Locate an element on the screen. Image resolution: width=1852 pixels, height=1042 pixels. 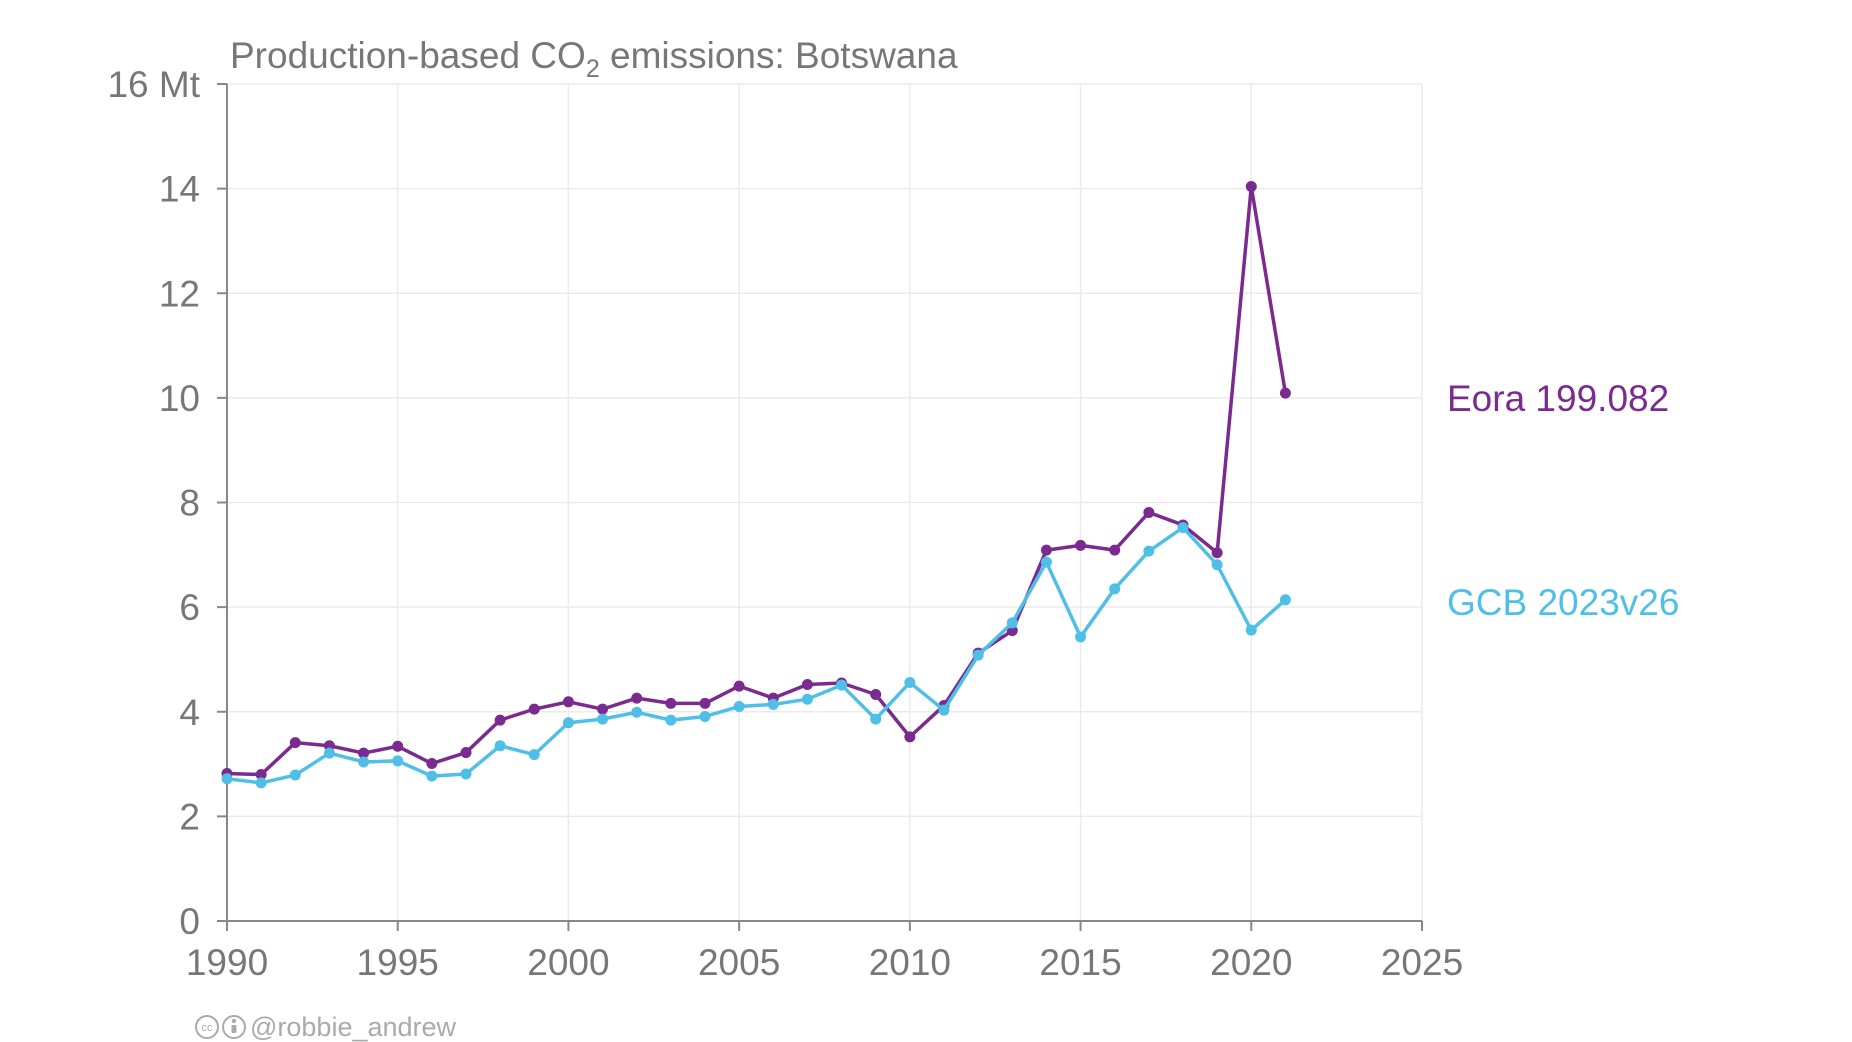
y-tick-label: 6 is located at coordinates (189, 607).